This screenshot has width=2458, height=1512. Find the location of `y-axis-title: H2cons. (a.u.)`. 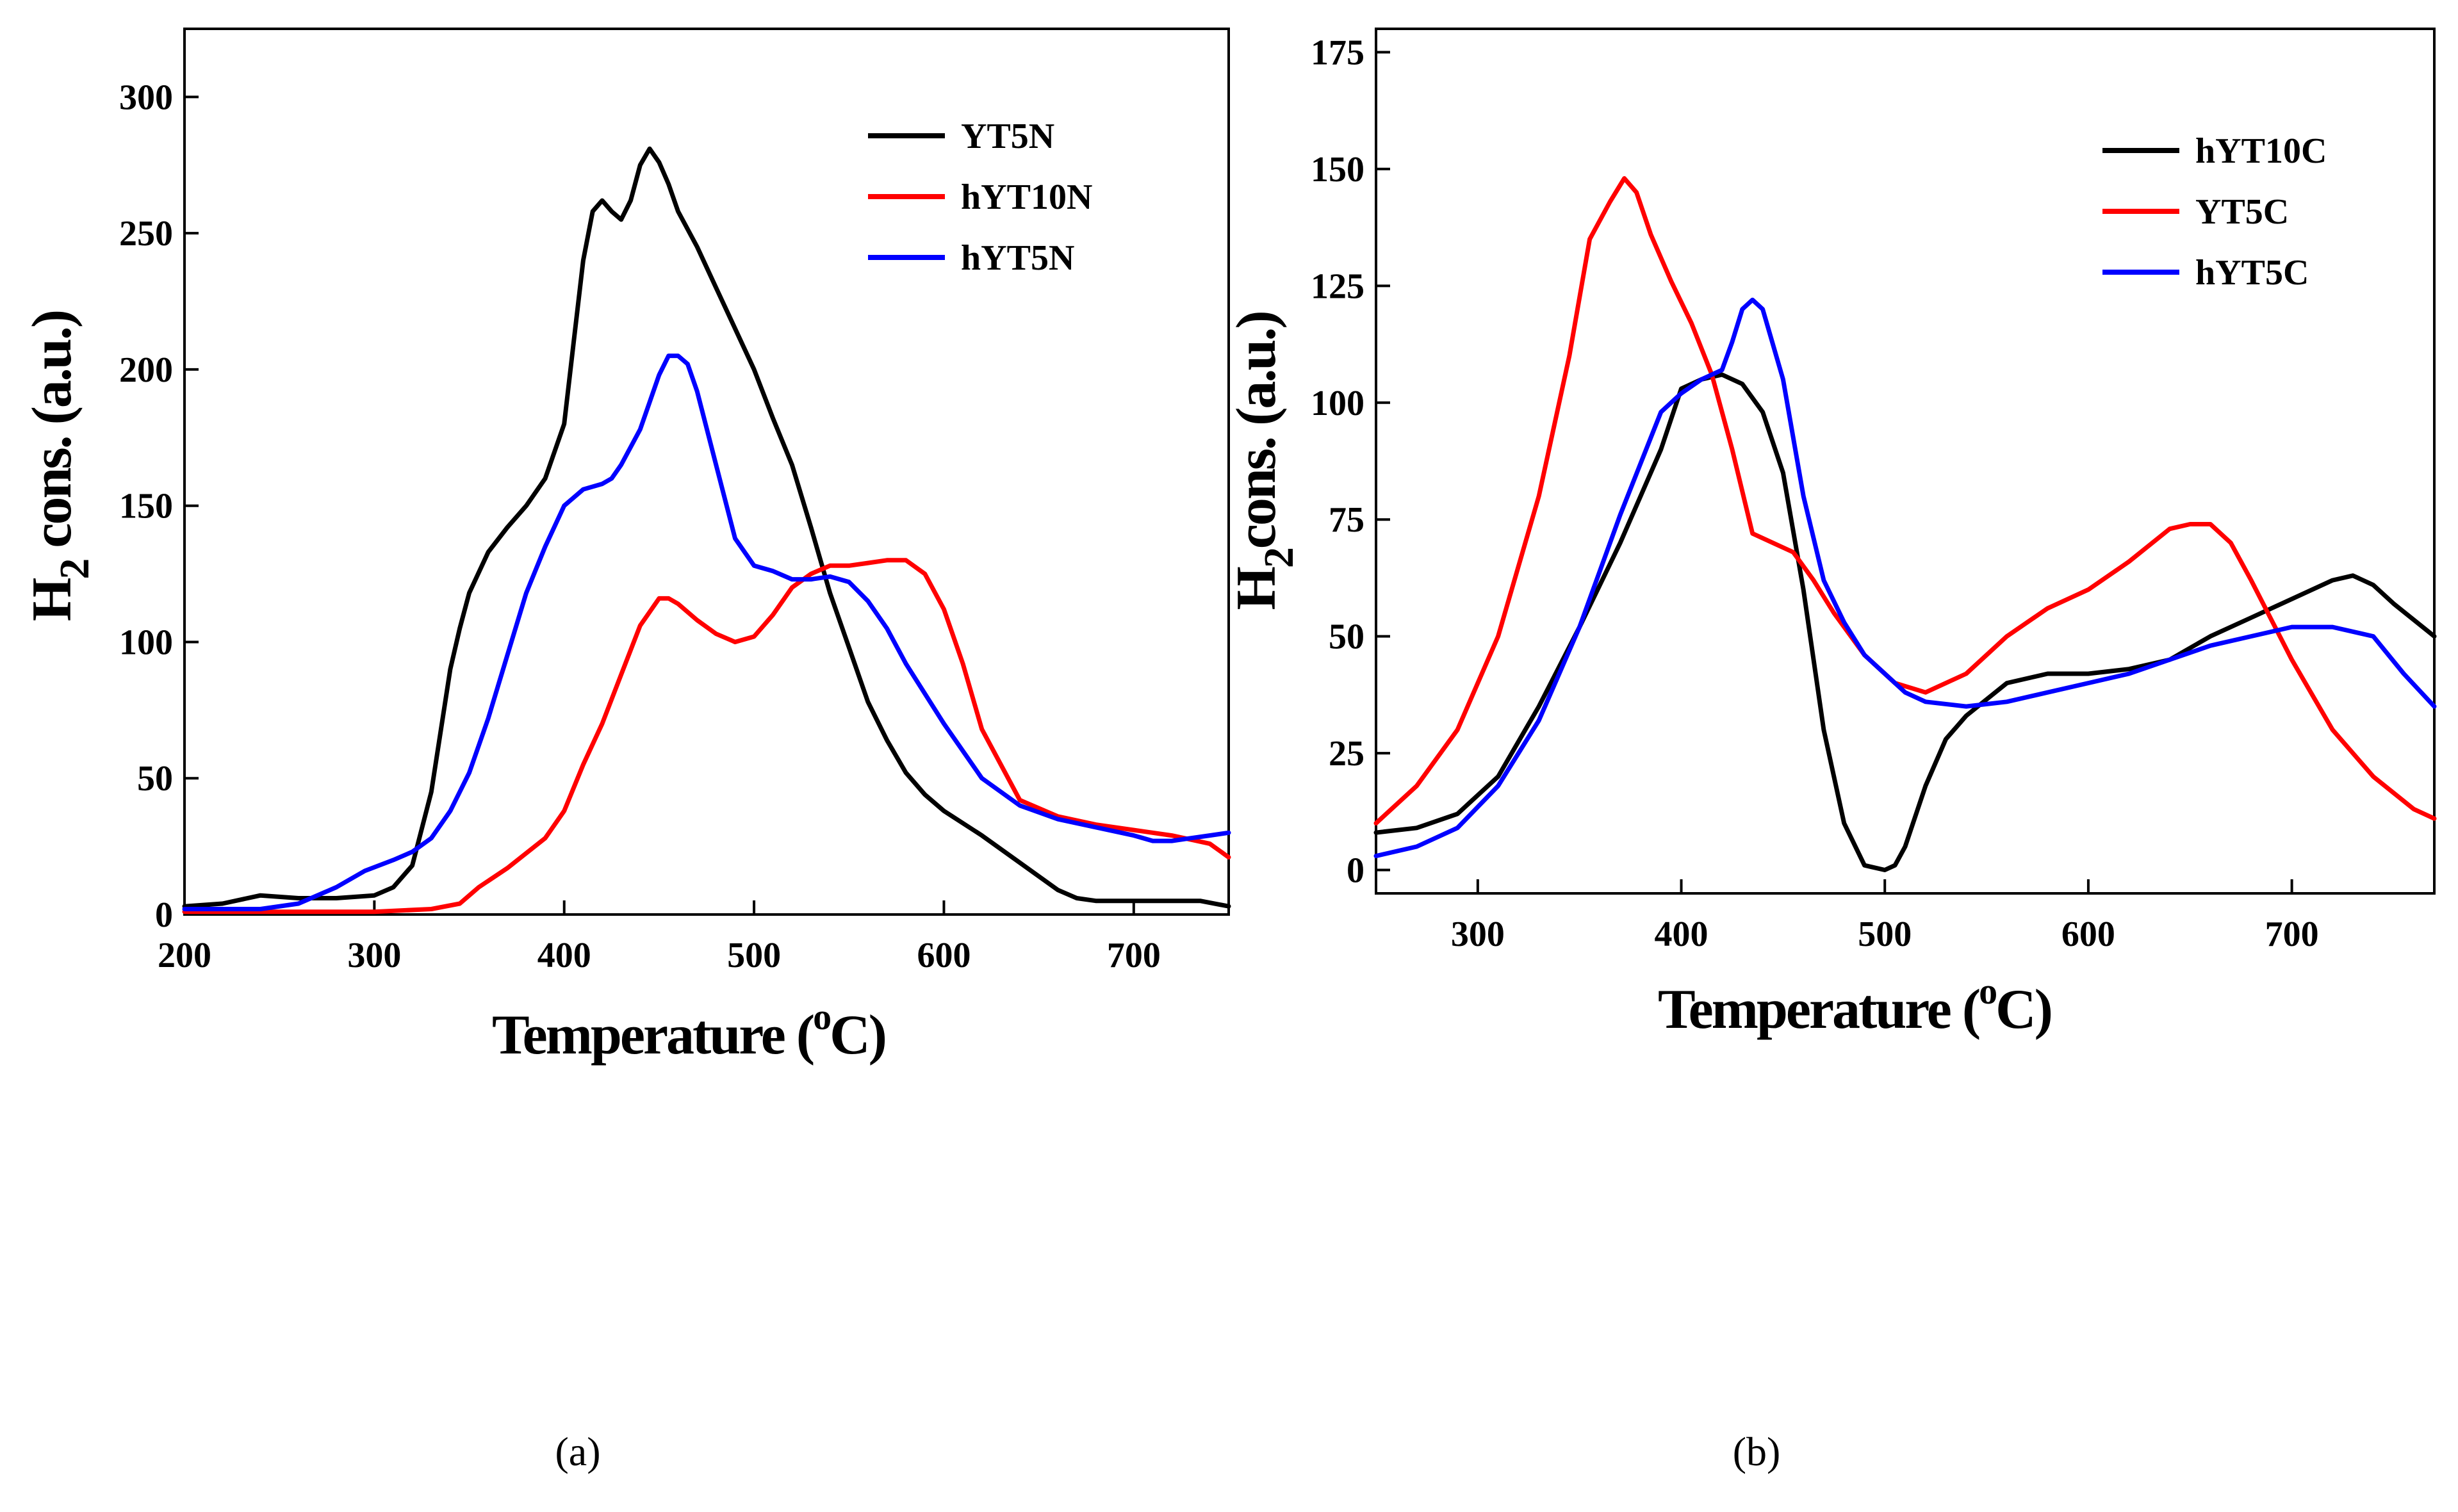

y-axis-title: H2cons. (a.u.) is located at coordinates (1263, 461).